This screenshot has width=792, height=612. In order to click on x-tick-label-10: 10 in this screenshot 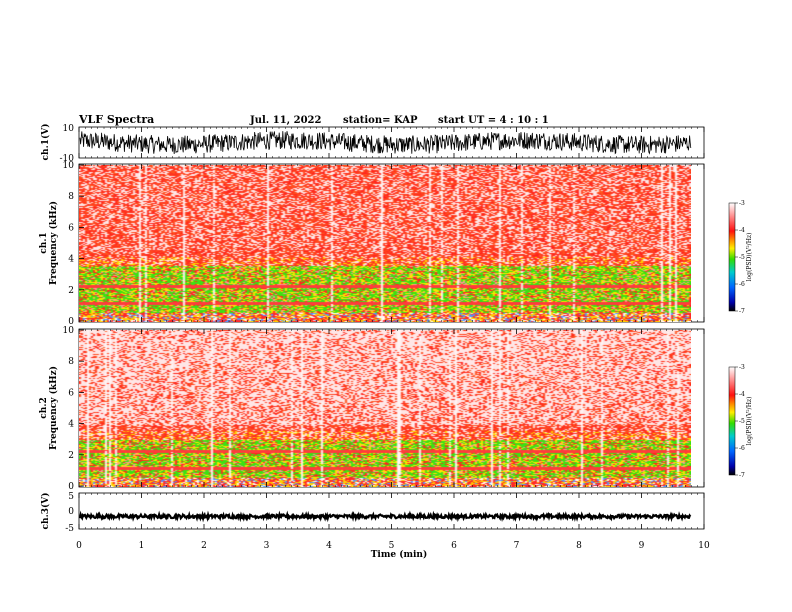, I will do `click(704, 546)`.